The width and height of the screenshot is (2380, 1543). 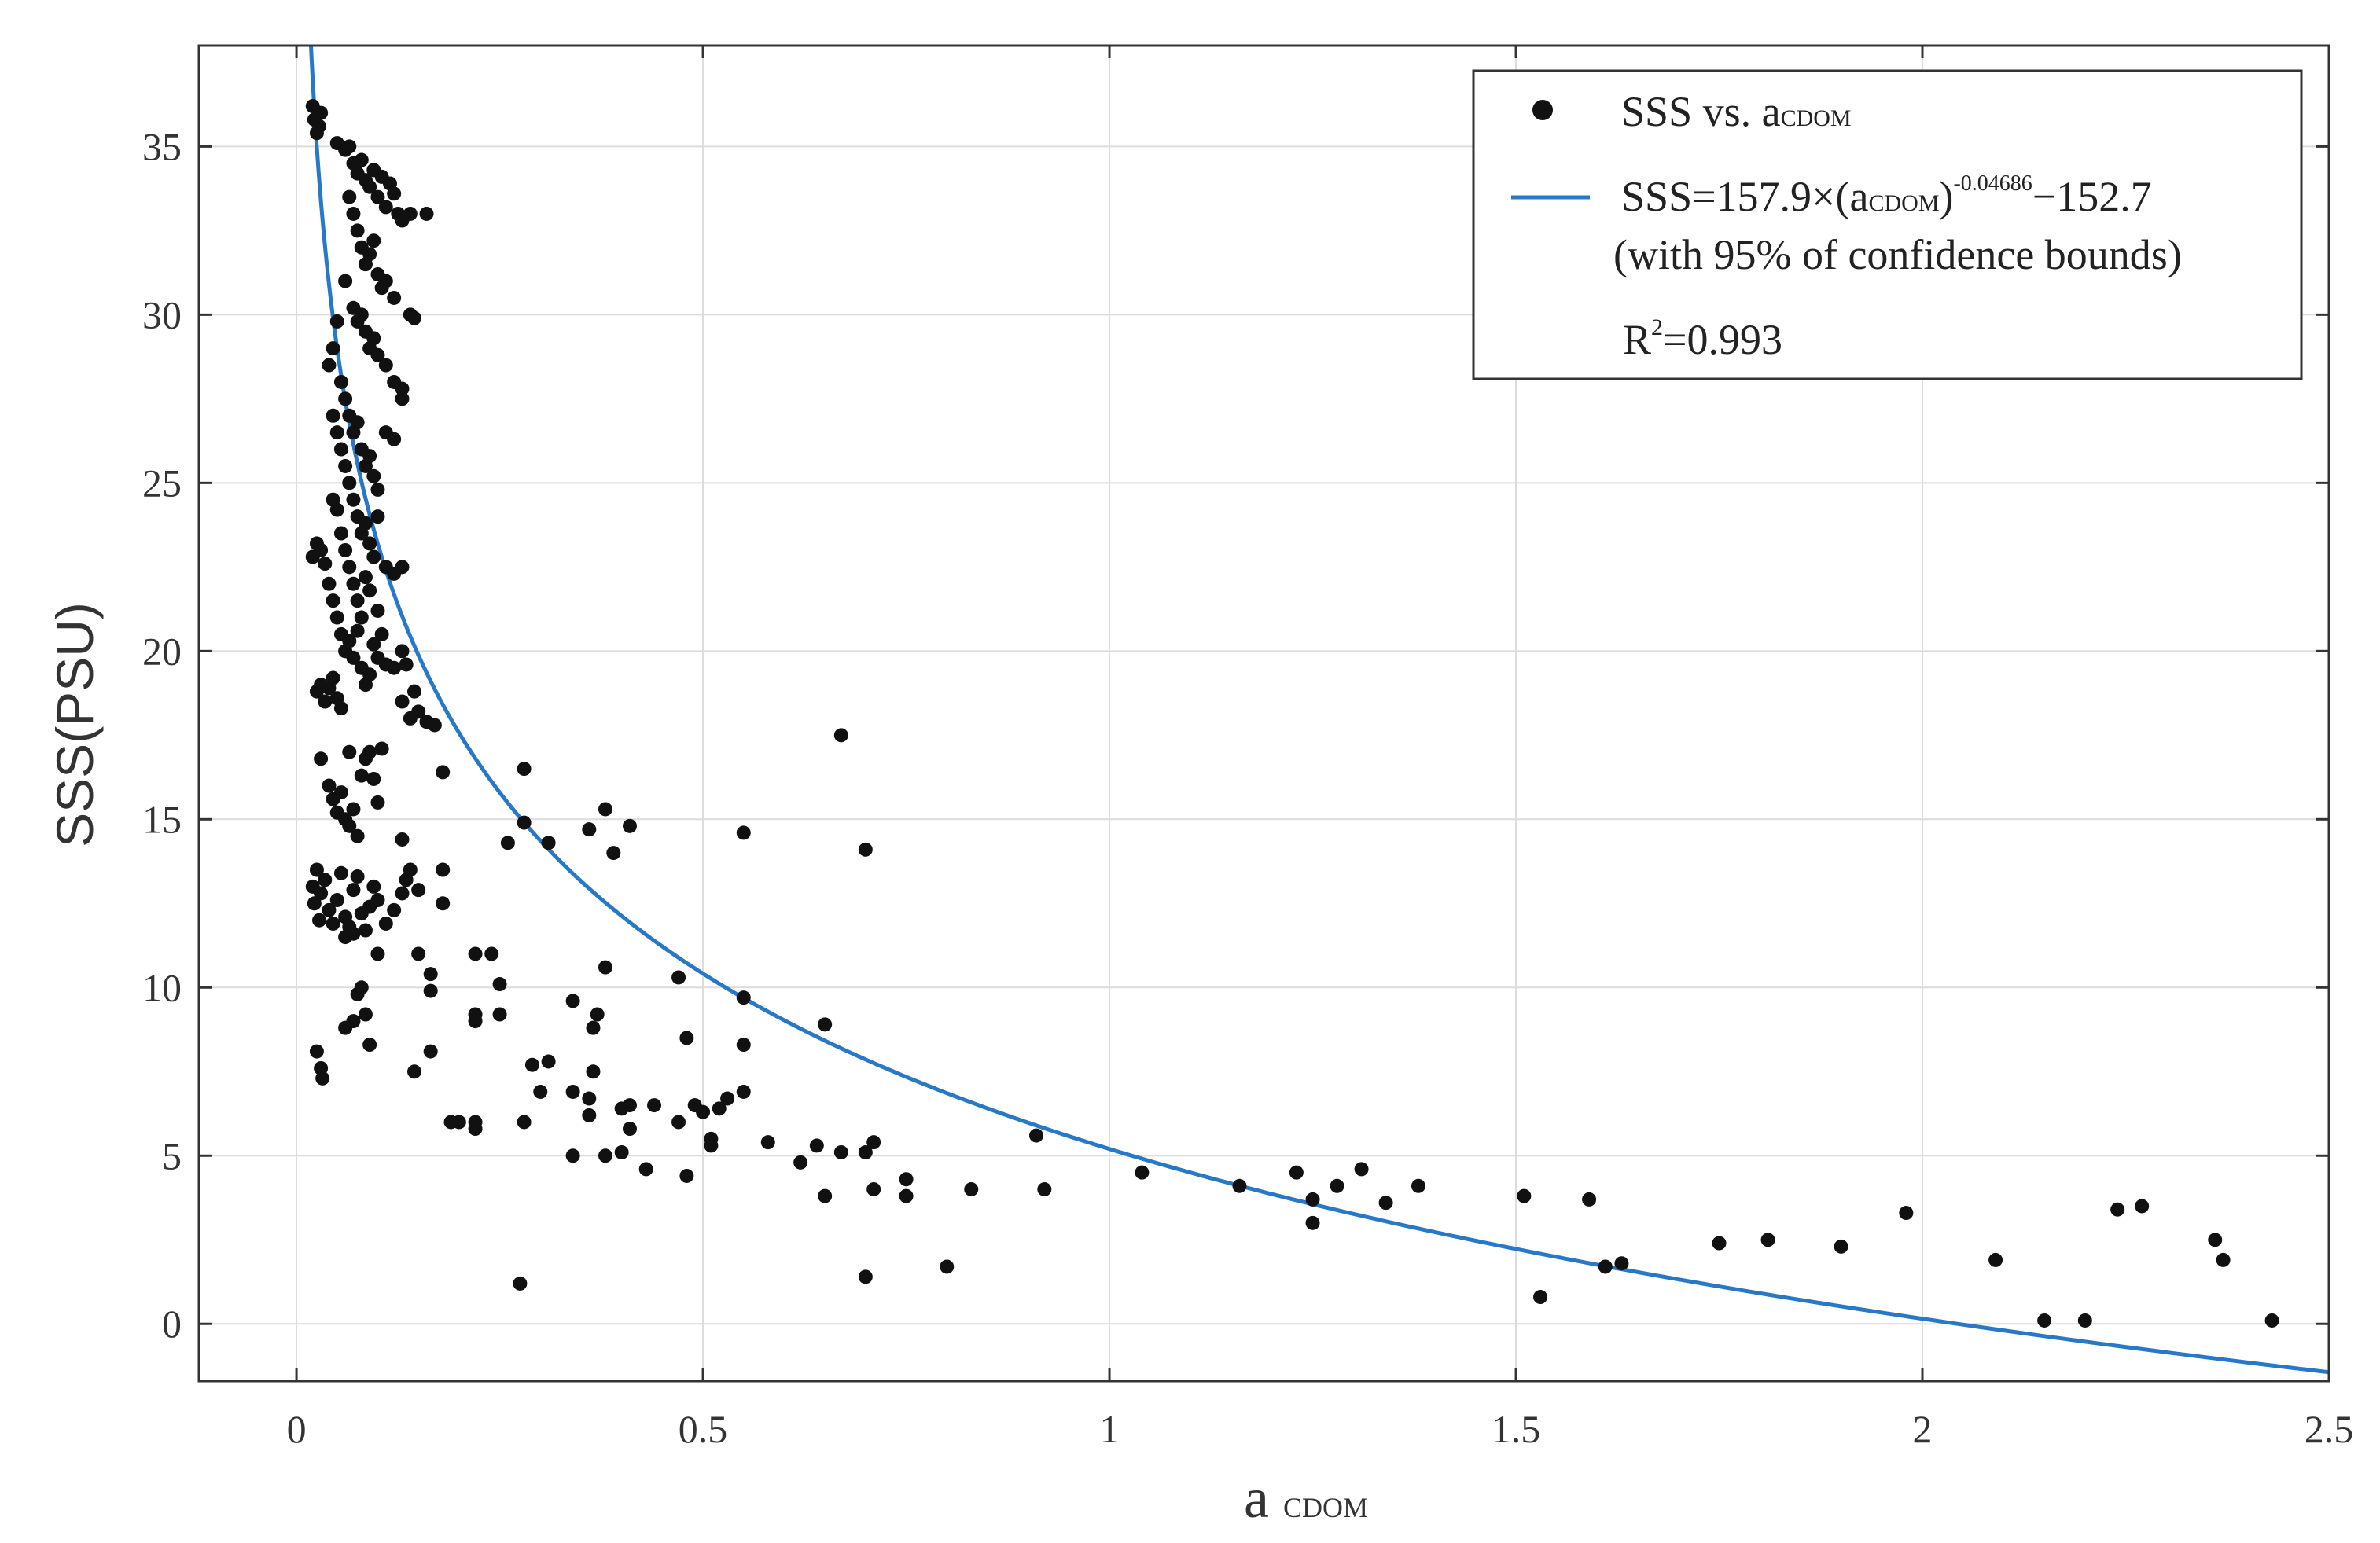 I want to click on legend-marker, so click(x=1542, y=110).